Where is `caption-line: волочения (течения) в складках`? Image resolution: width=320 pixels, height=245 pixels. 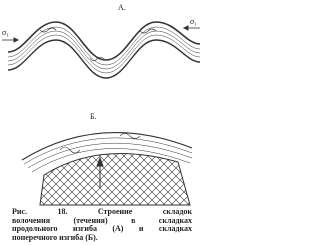 caption-line: волочения (течения) в складках is located at coordinates (102, 220).